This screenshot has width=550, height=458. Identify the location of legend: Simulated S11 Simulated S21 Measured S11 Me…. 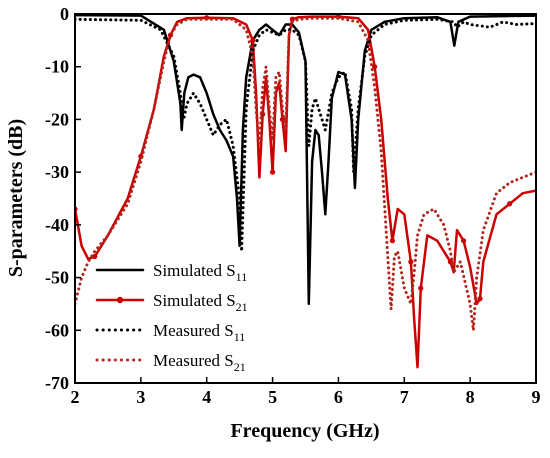
(171, 317).